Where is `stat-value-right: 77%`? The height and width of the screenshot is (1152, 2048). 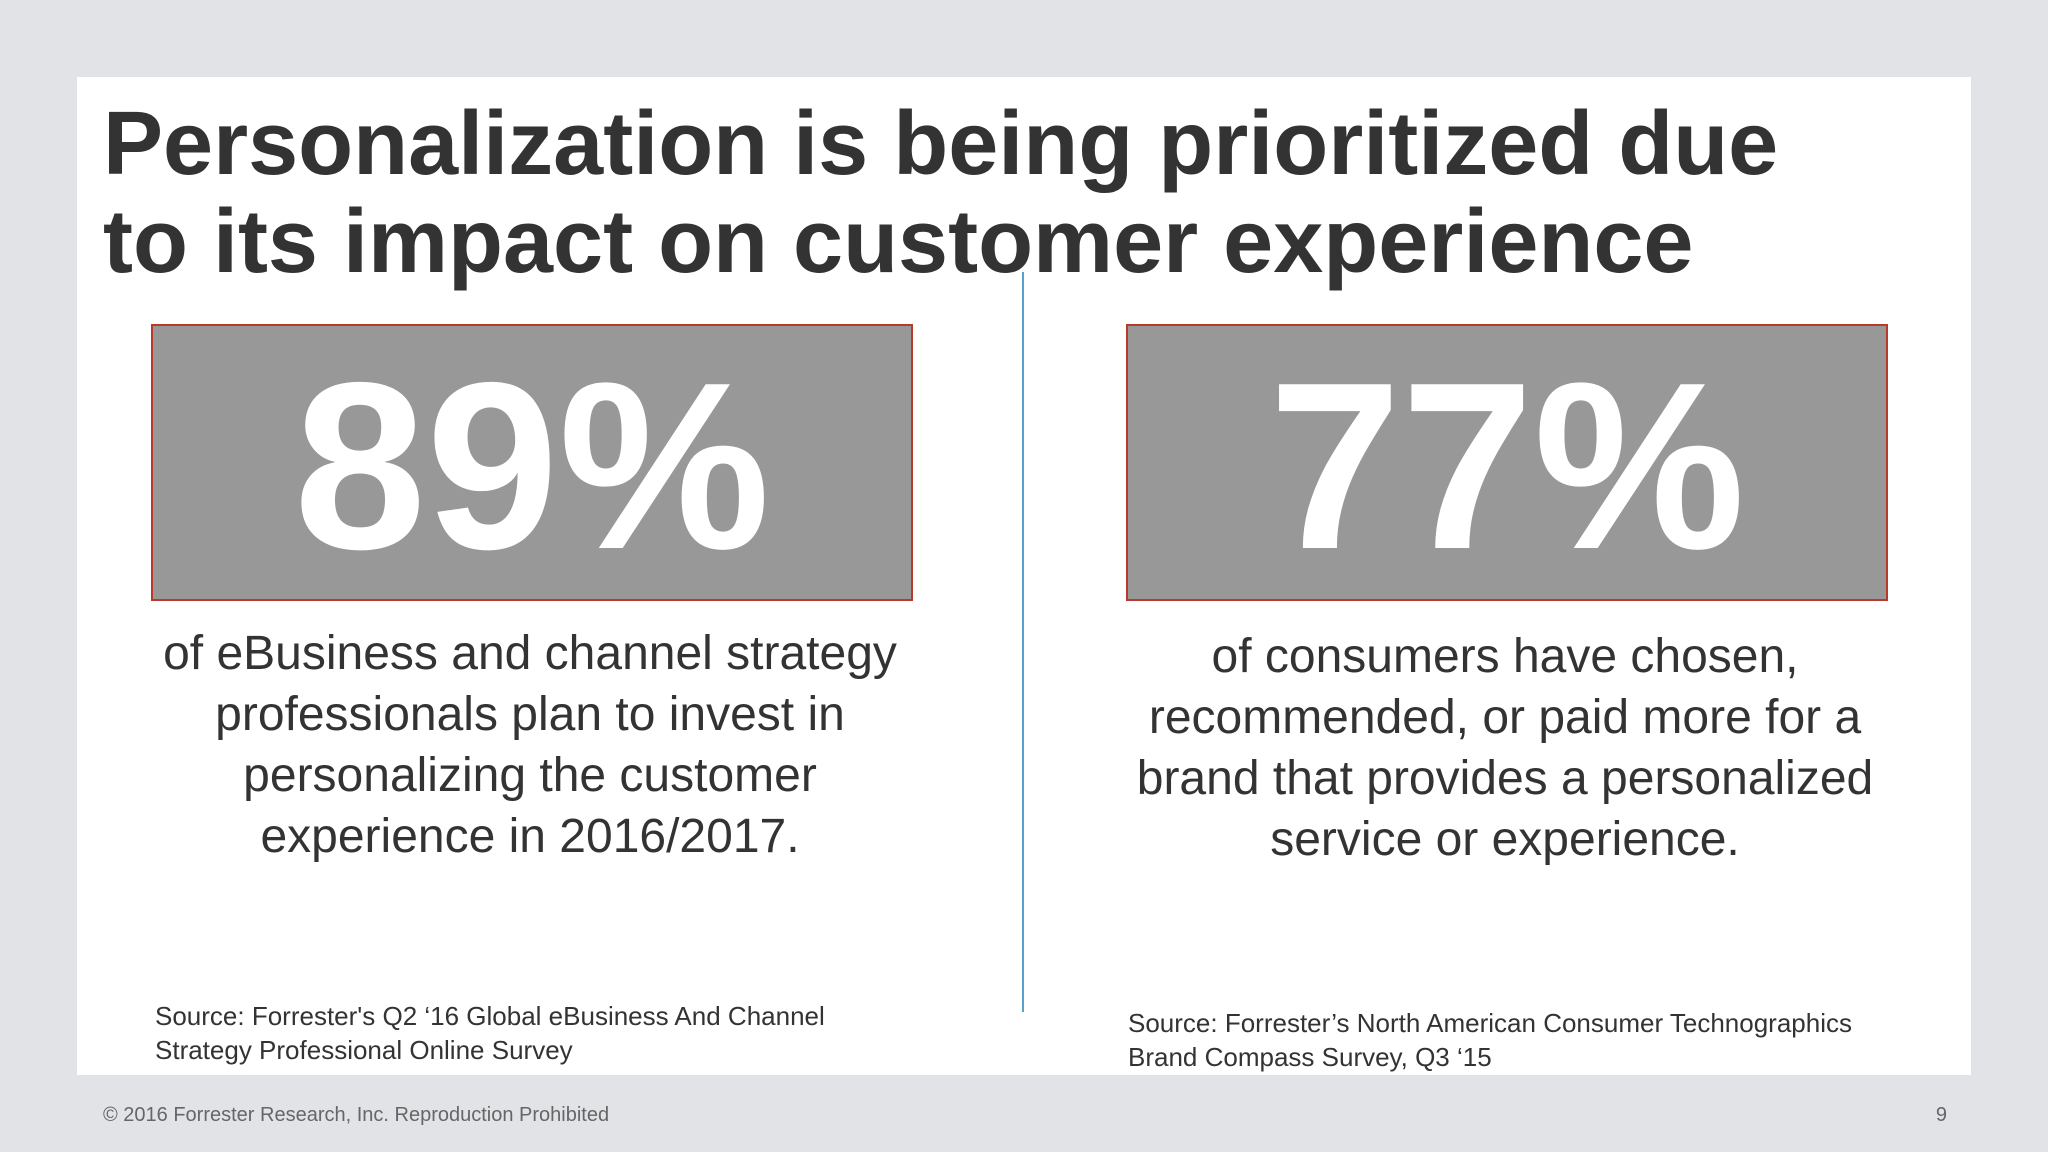 stat-value-right: 77% is located at coordinates (1507, 466).